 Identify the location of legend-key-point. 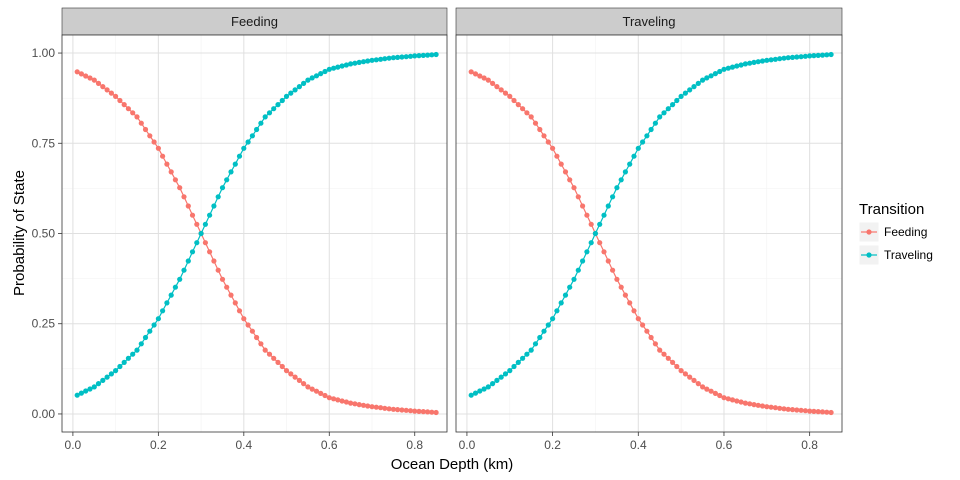
(869, 255).